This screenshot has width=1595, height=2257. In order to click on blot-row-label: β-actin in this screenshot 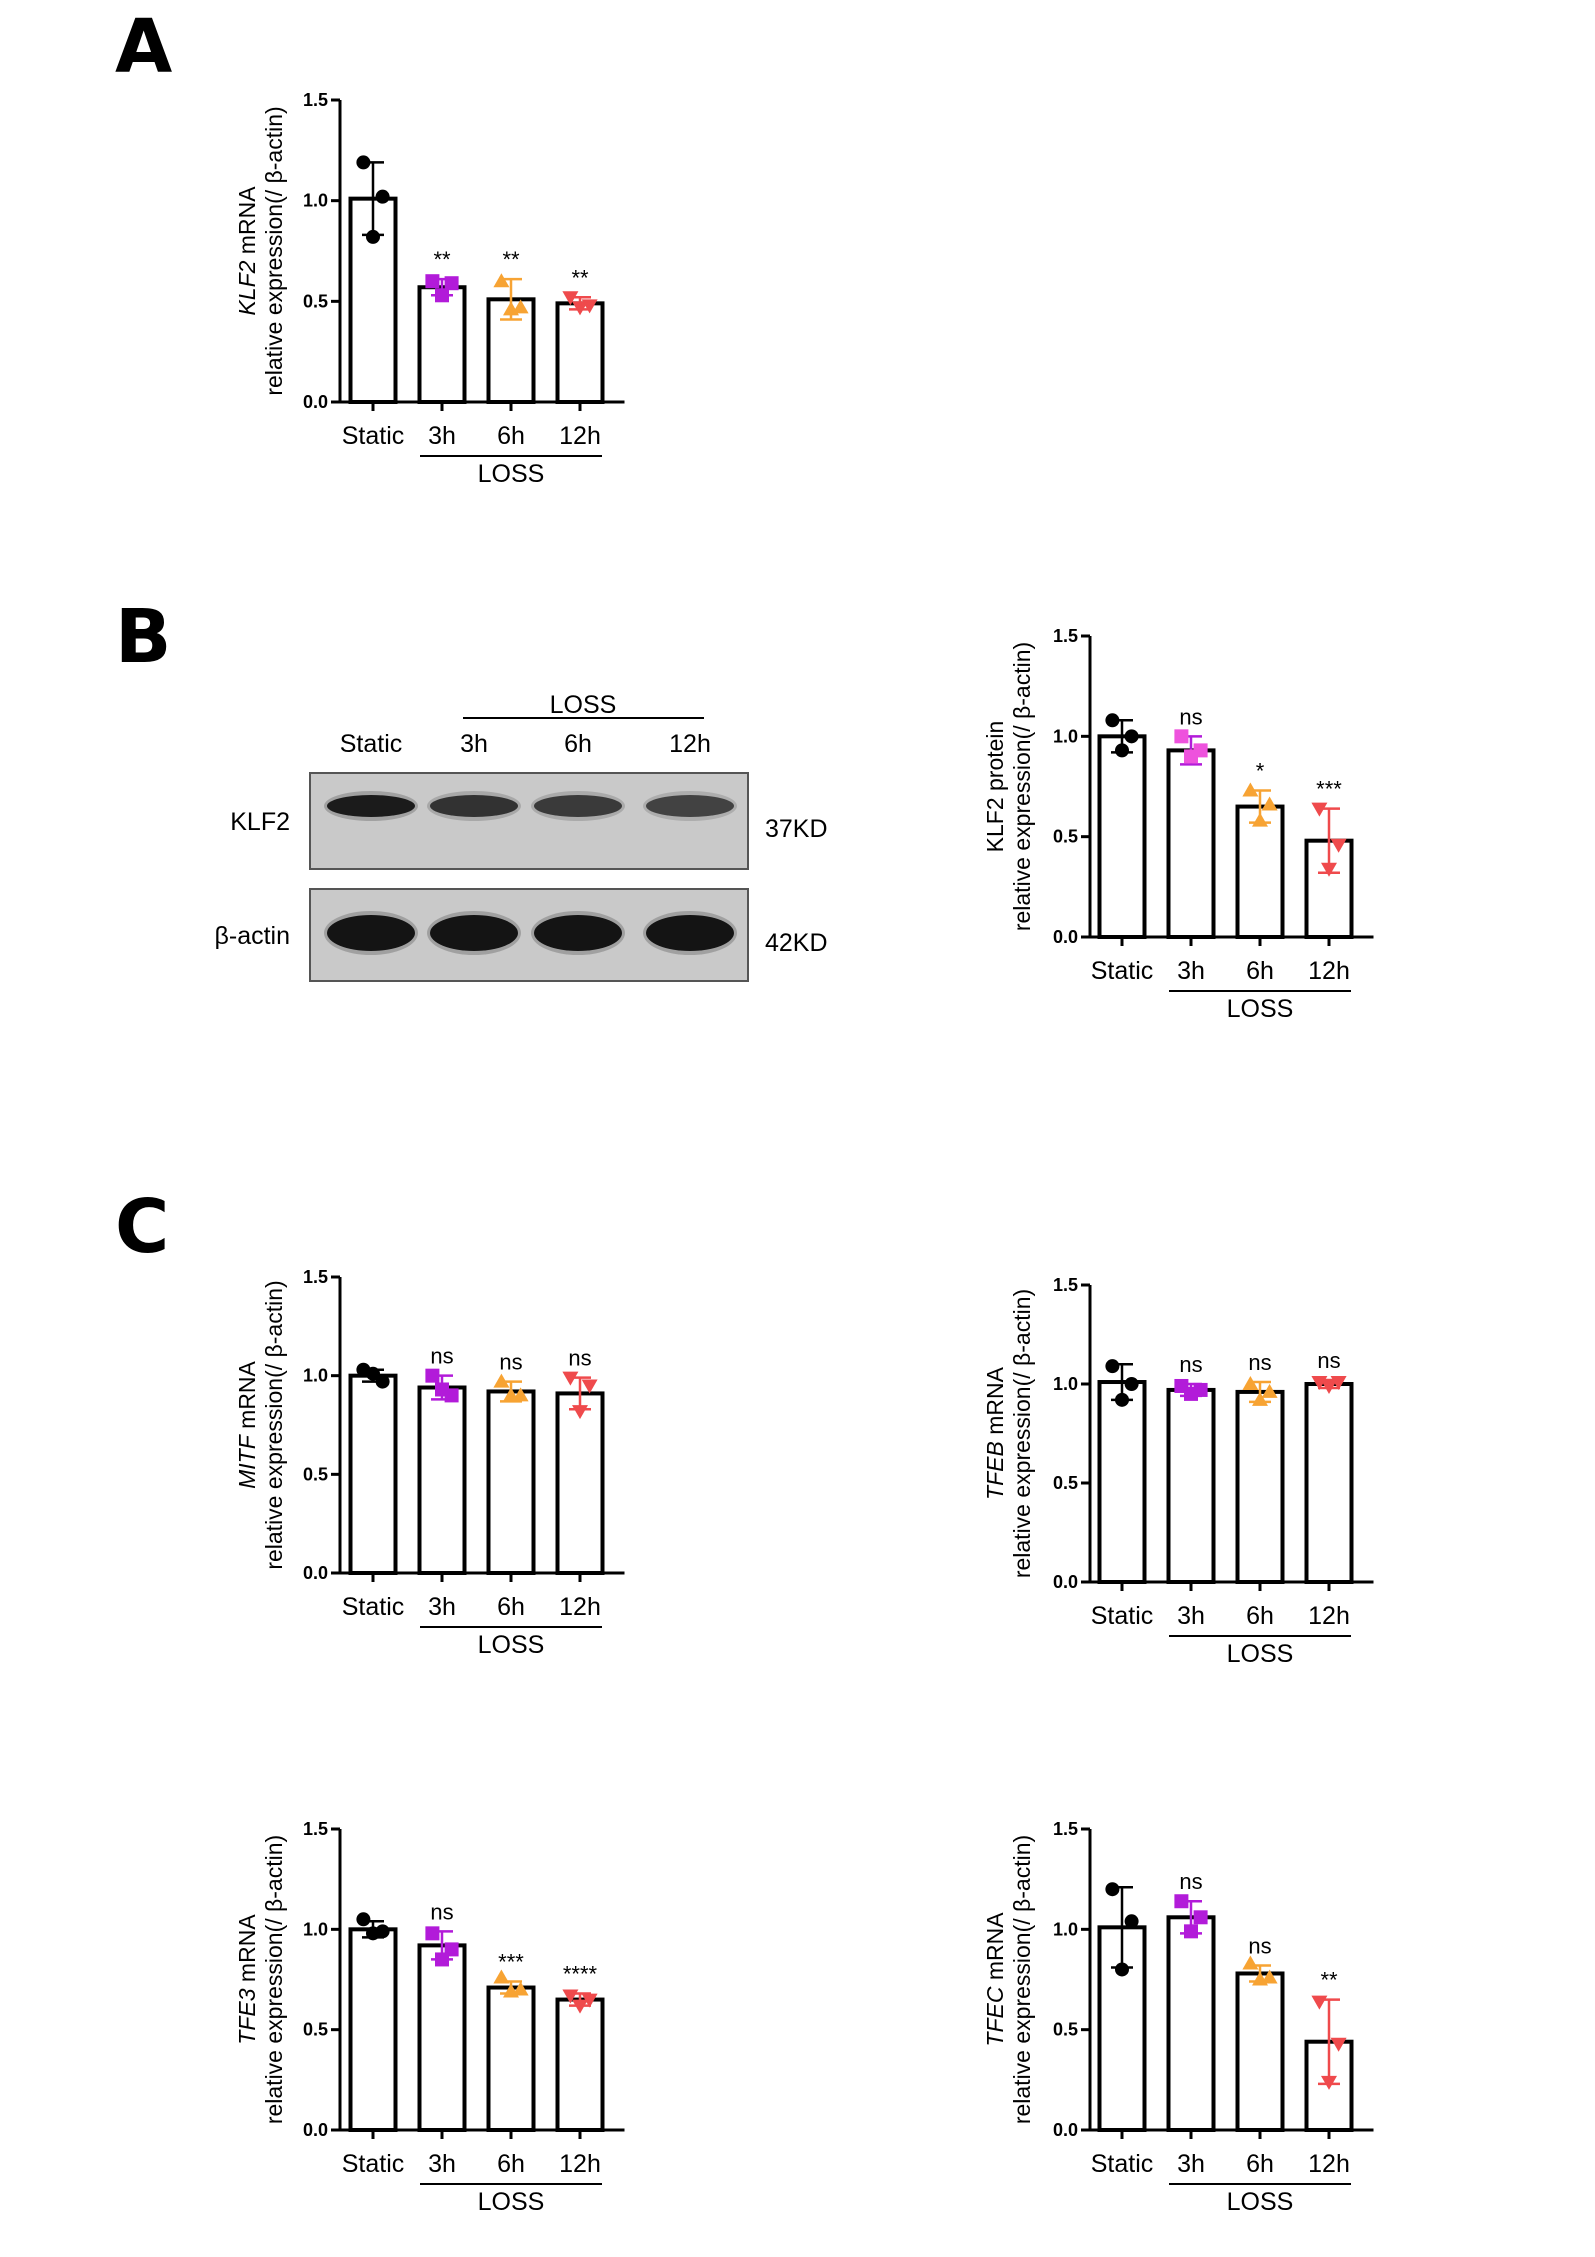, I will do `click(252, 936)`.